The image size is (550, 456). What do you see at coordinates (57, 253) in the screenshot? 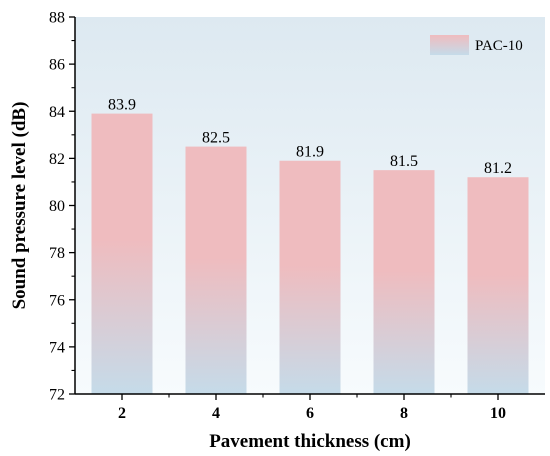
I see `y-tick-label-78: 78` at bounding box center [57, 253].